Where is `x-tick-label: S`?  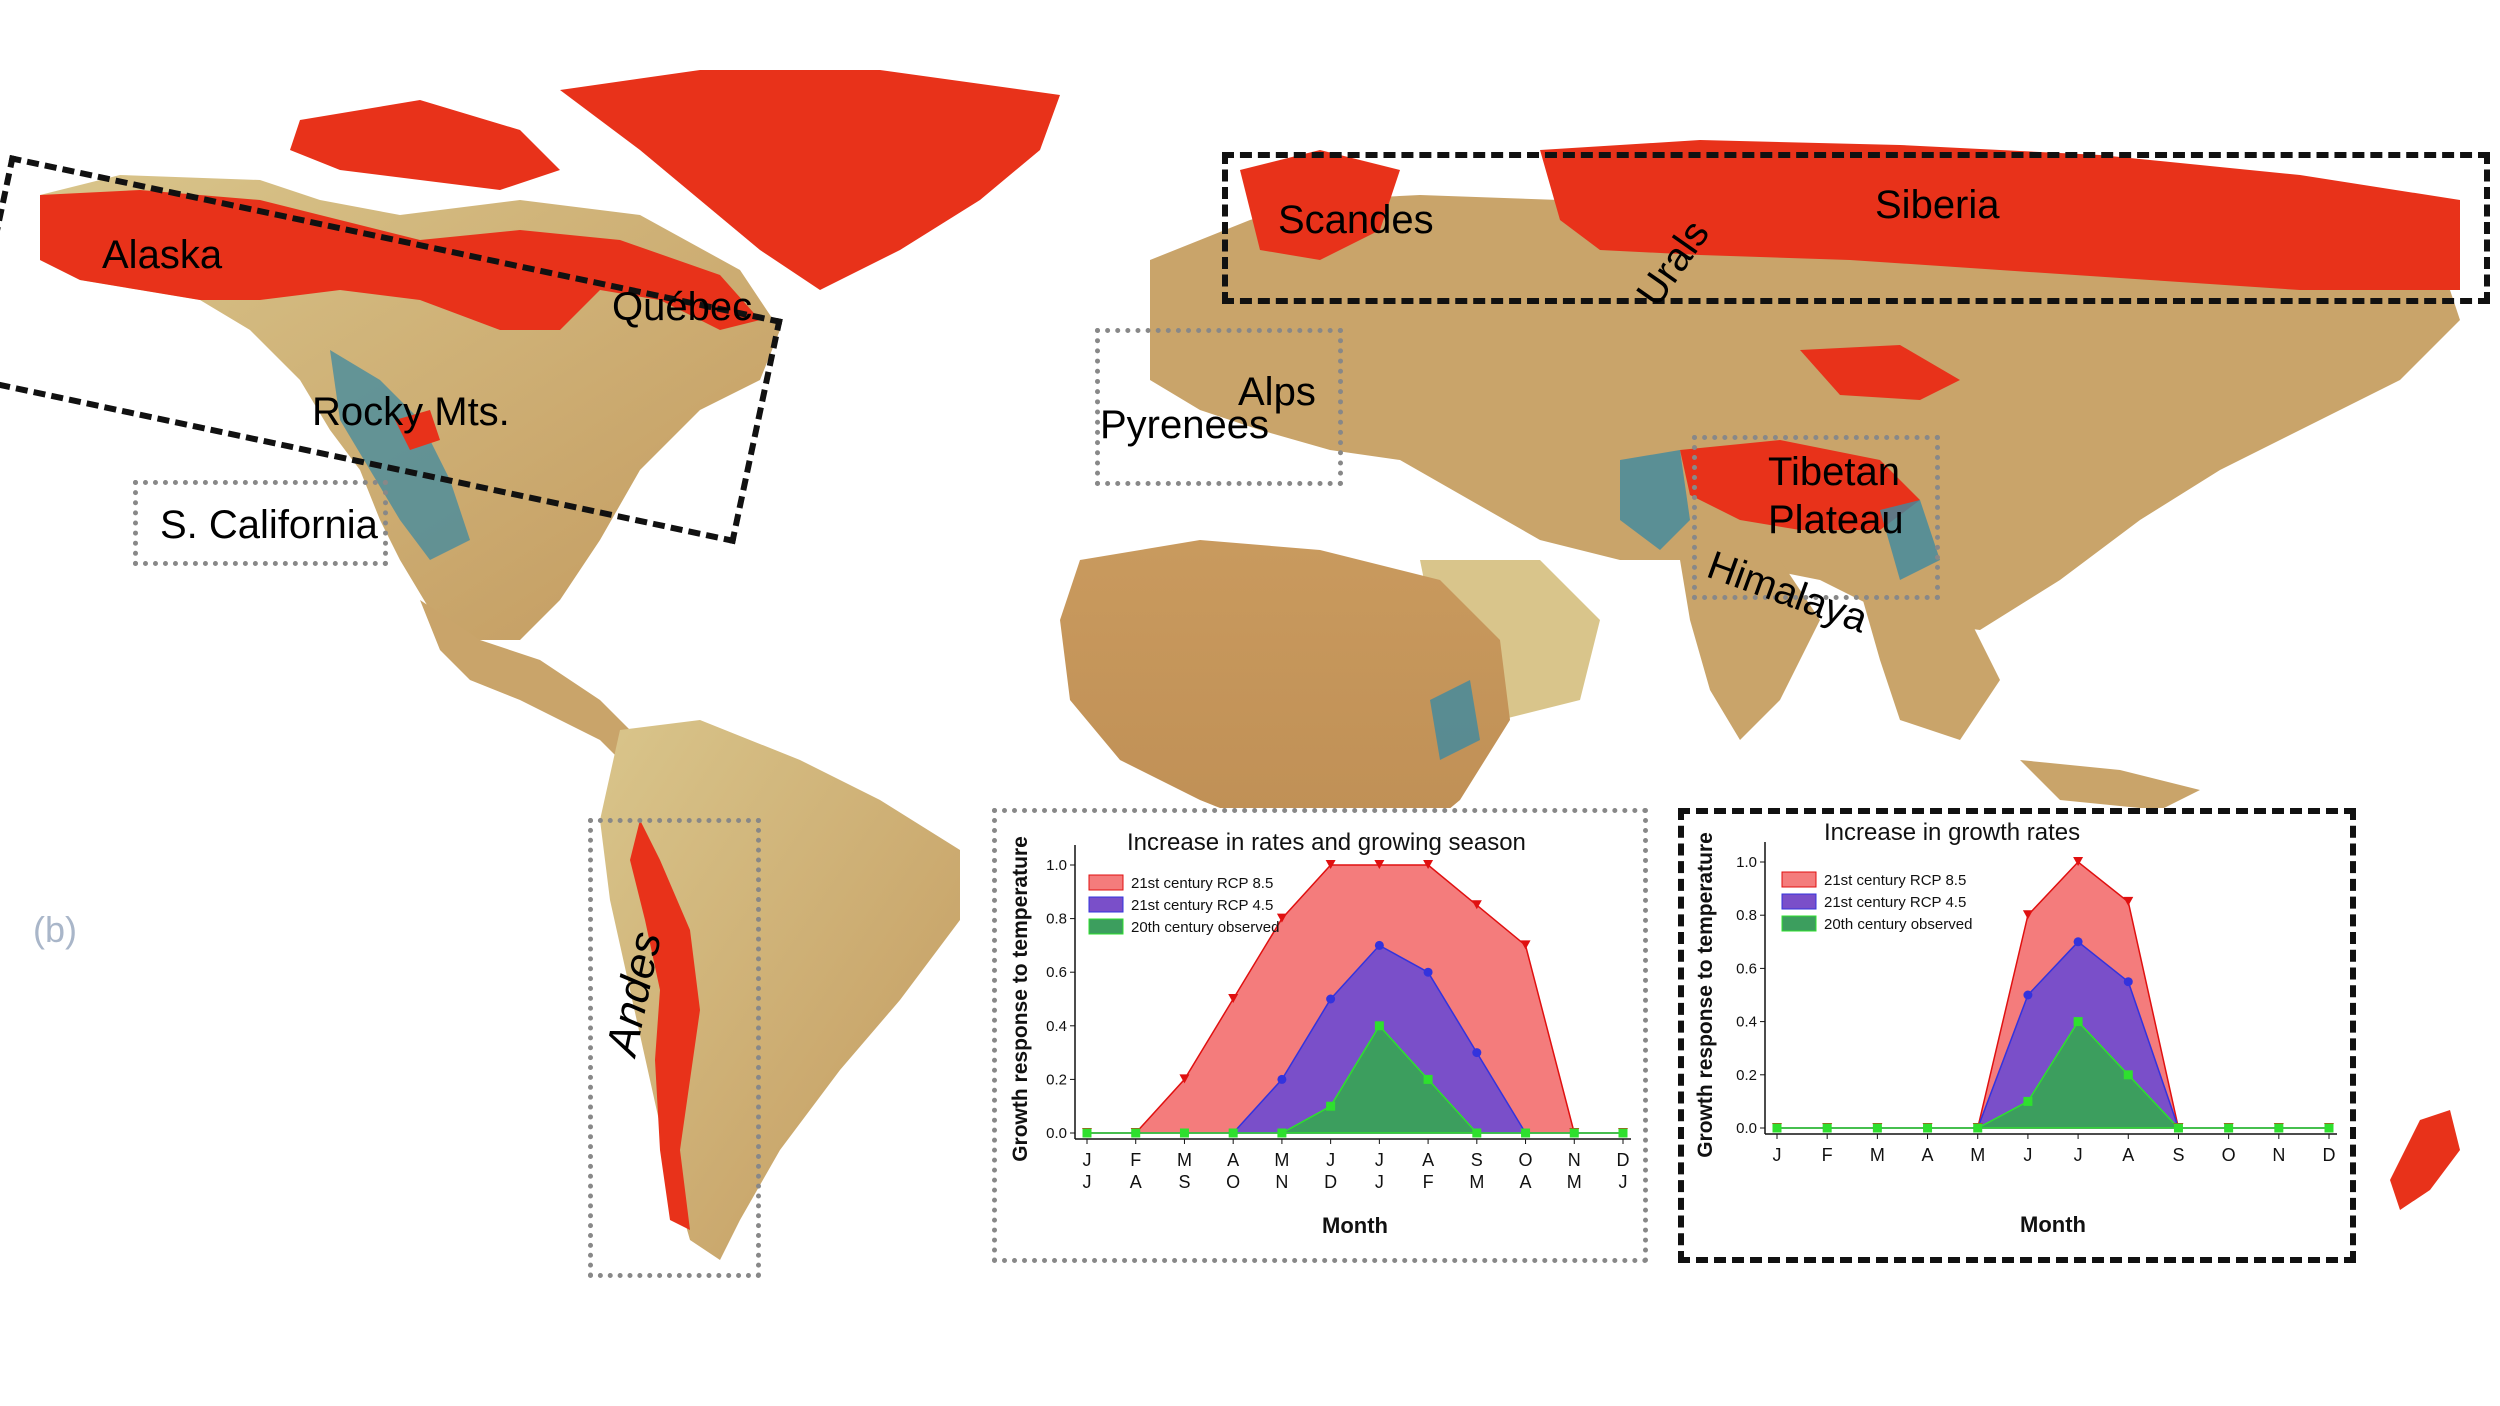 x-tick-label: S is located at coordinates (1477, 1160).